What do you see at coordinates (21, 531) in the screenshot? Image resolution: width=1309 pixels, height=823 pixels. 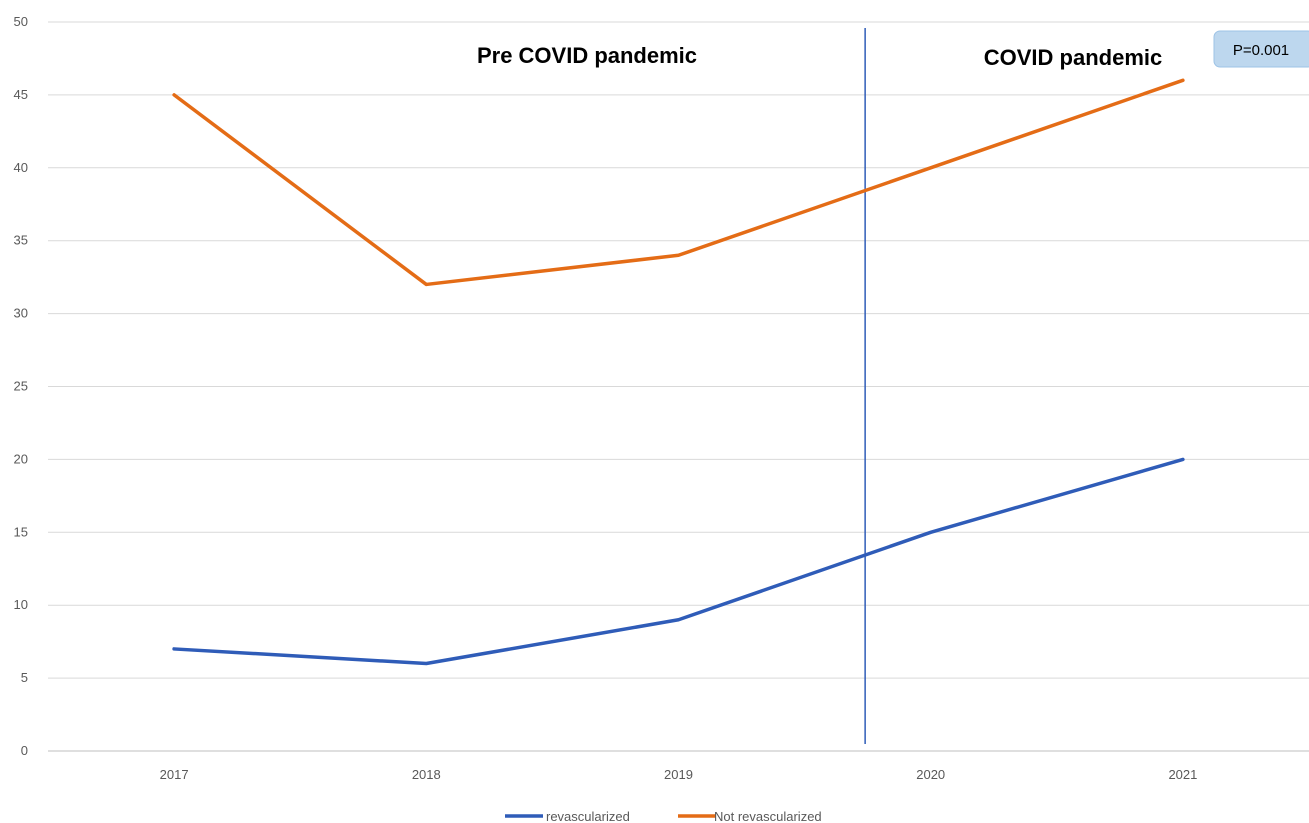 I see `y-tick-label-15: 15` at bounding box center [21, 531].